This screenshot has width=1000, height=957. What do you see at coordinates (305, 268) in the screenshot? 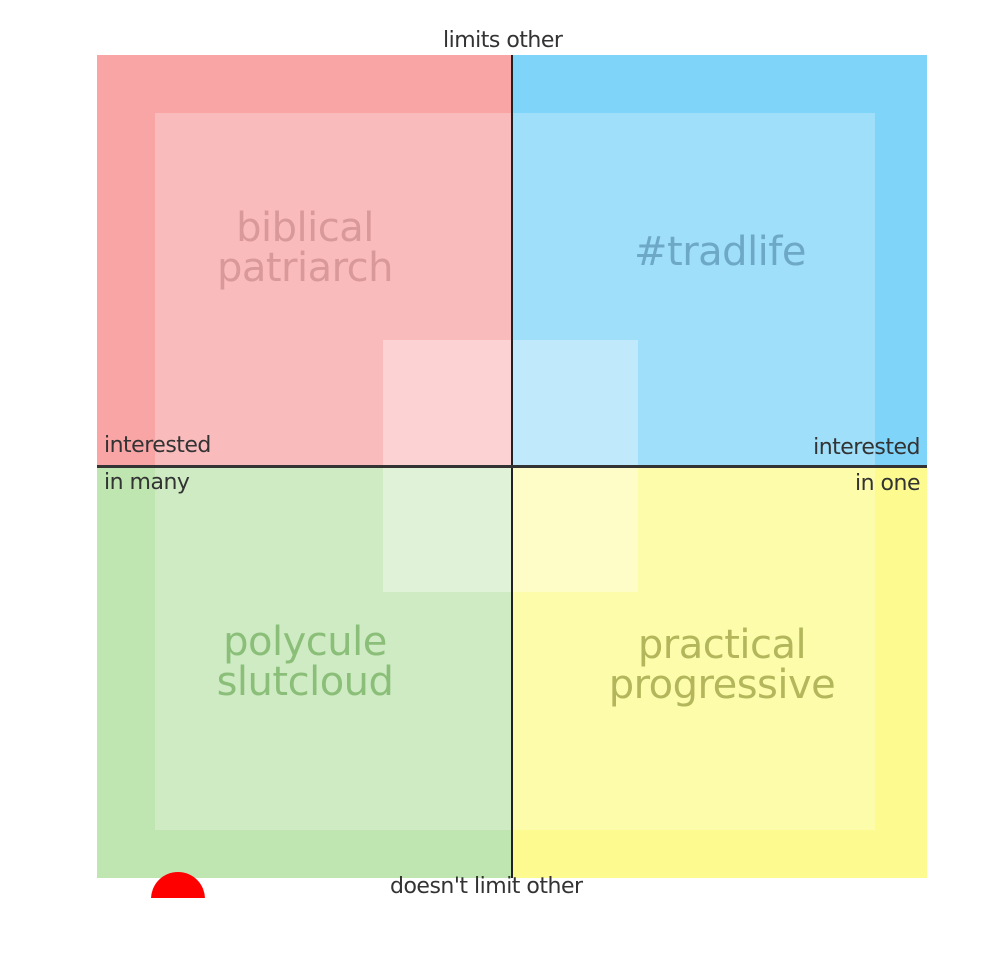
I see `label-line: patriarch` at bounding box center [305, 268].